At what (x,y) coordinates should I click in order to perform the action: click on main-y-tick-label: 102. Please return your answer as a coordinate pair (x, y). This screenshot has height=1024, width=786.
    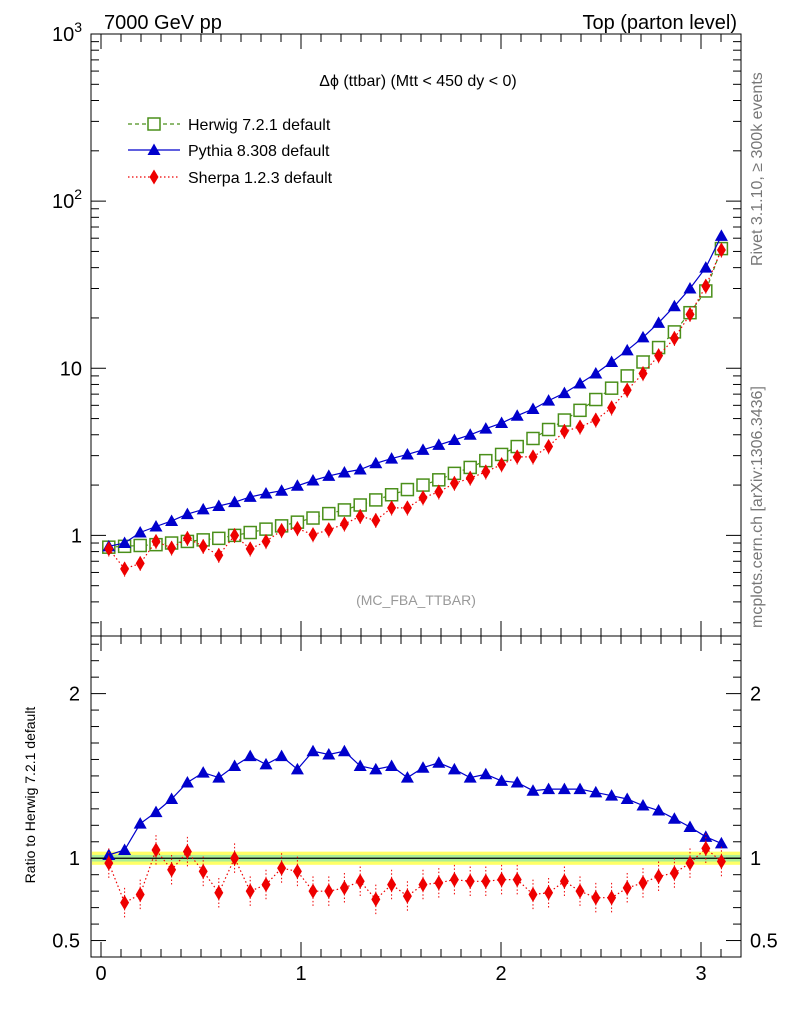
    Looking at the image, I should click on (67, 199).